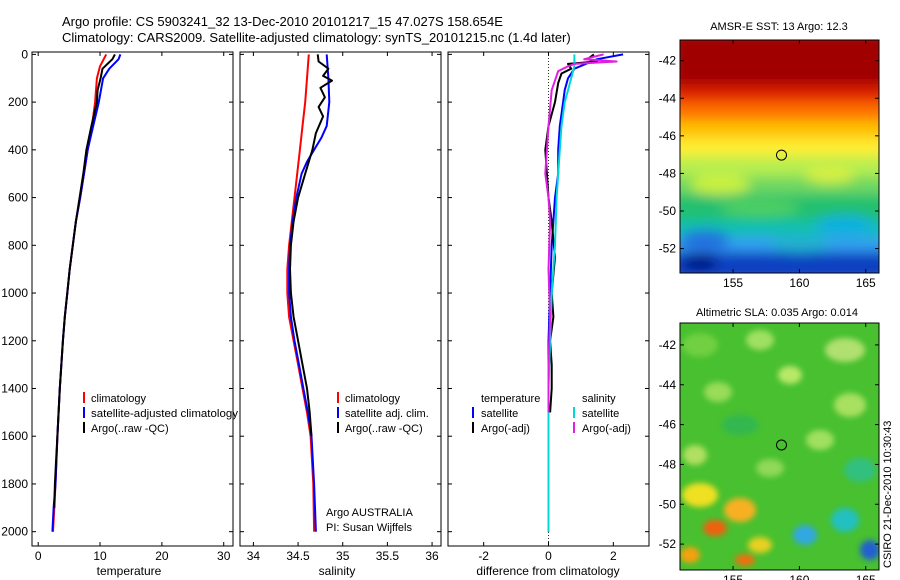 The height and width of the screenshot is (580, 900). What do you see at coordinates (100, 556) in the screenshot?
I see `x-tick-label: 10` at bounding box center [100, 556].